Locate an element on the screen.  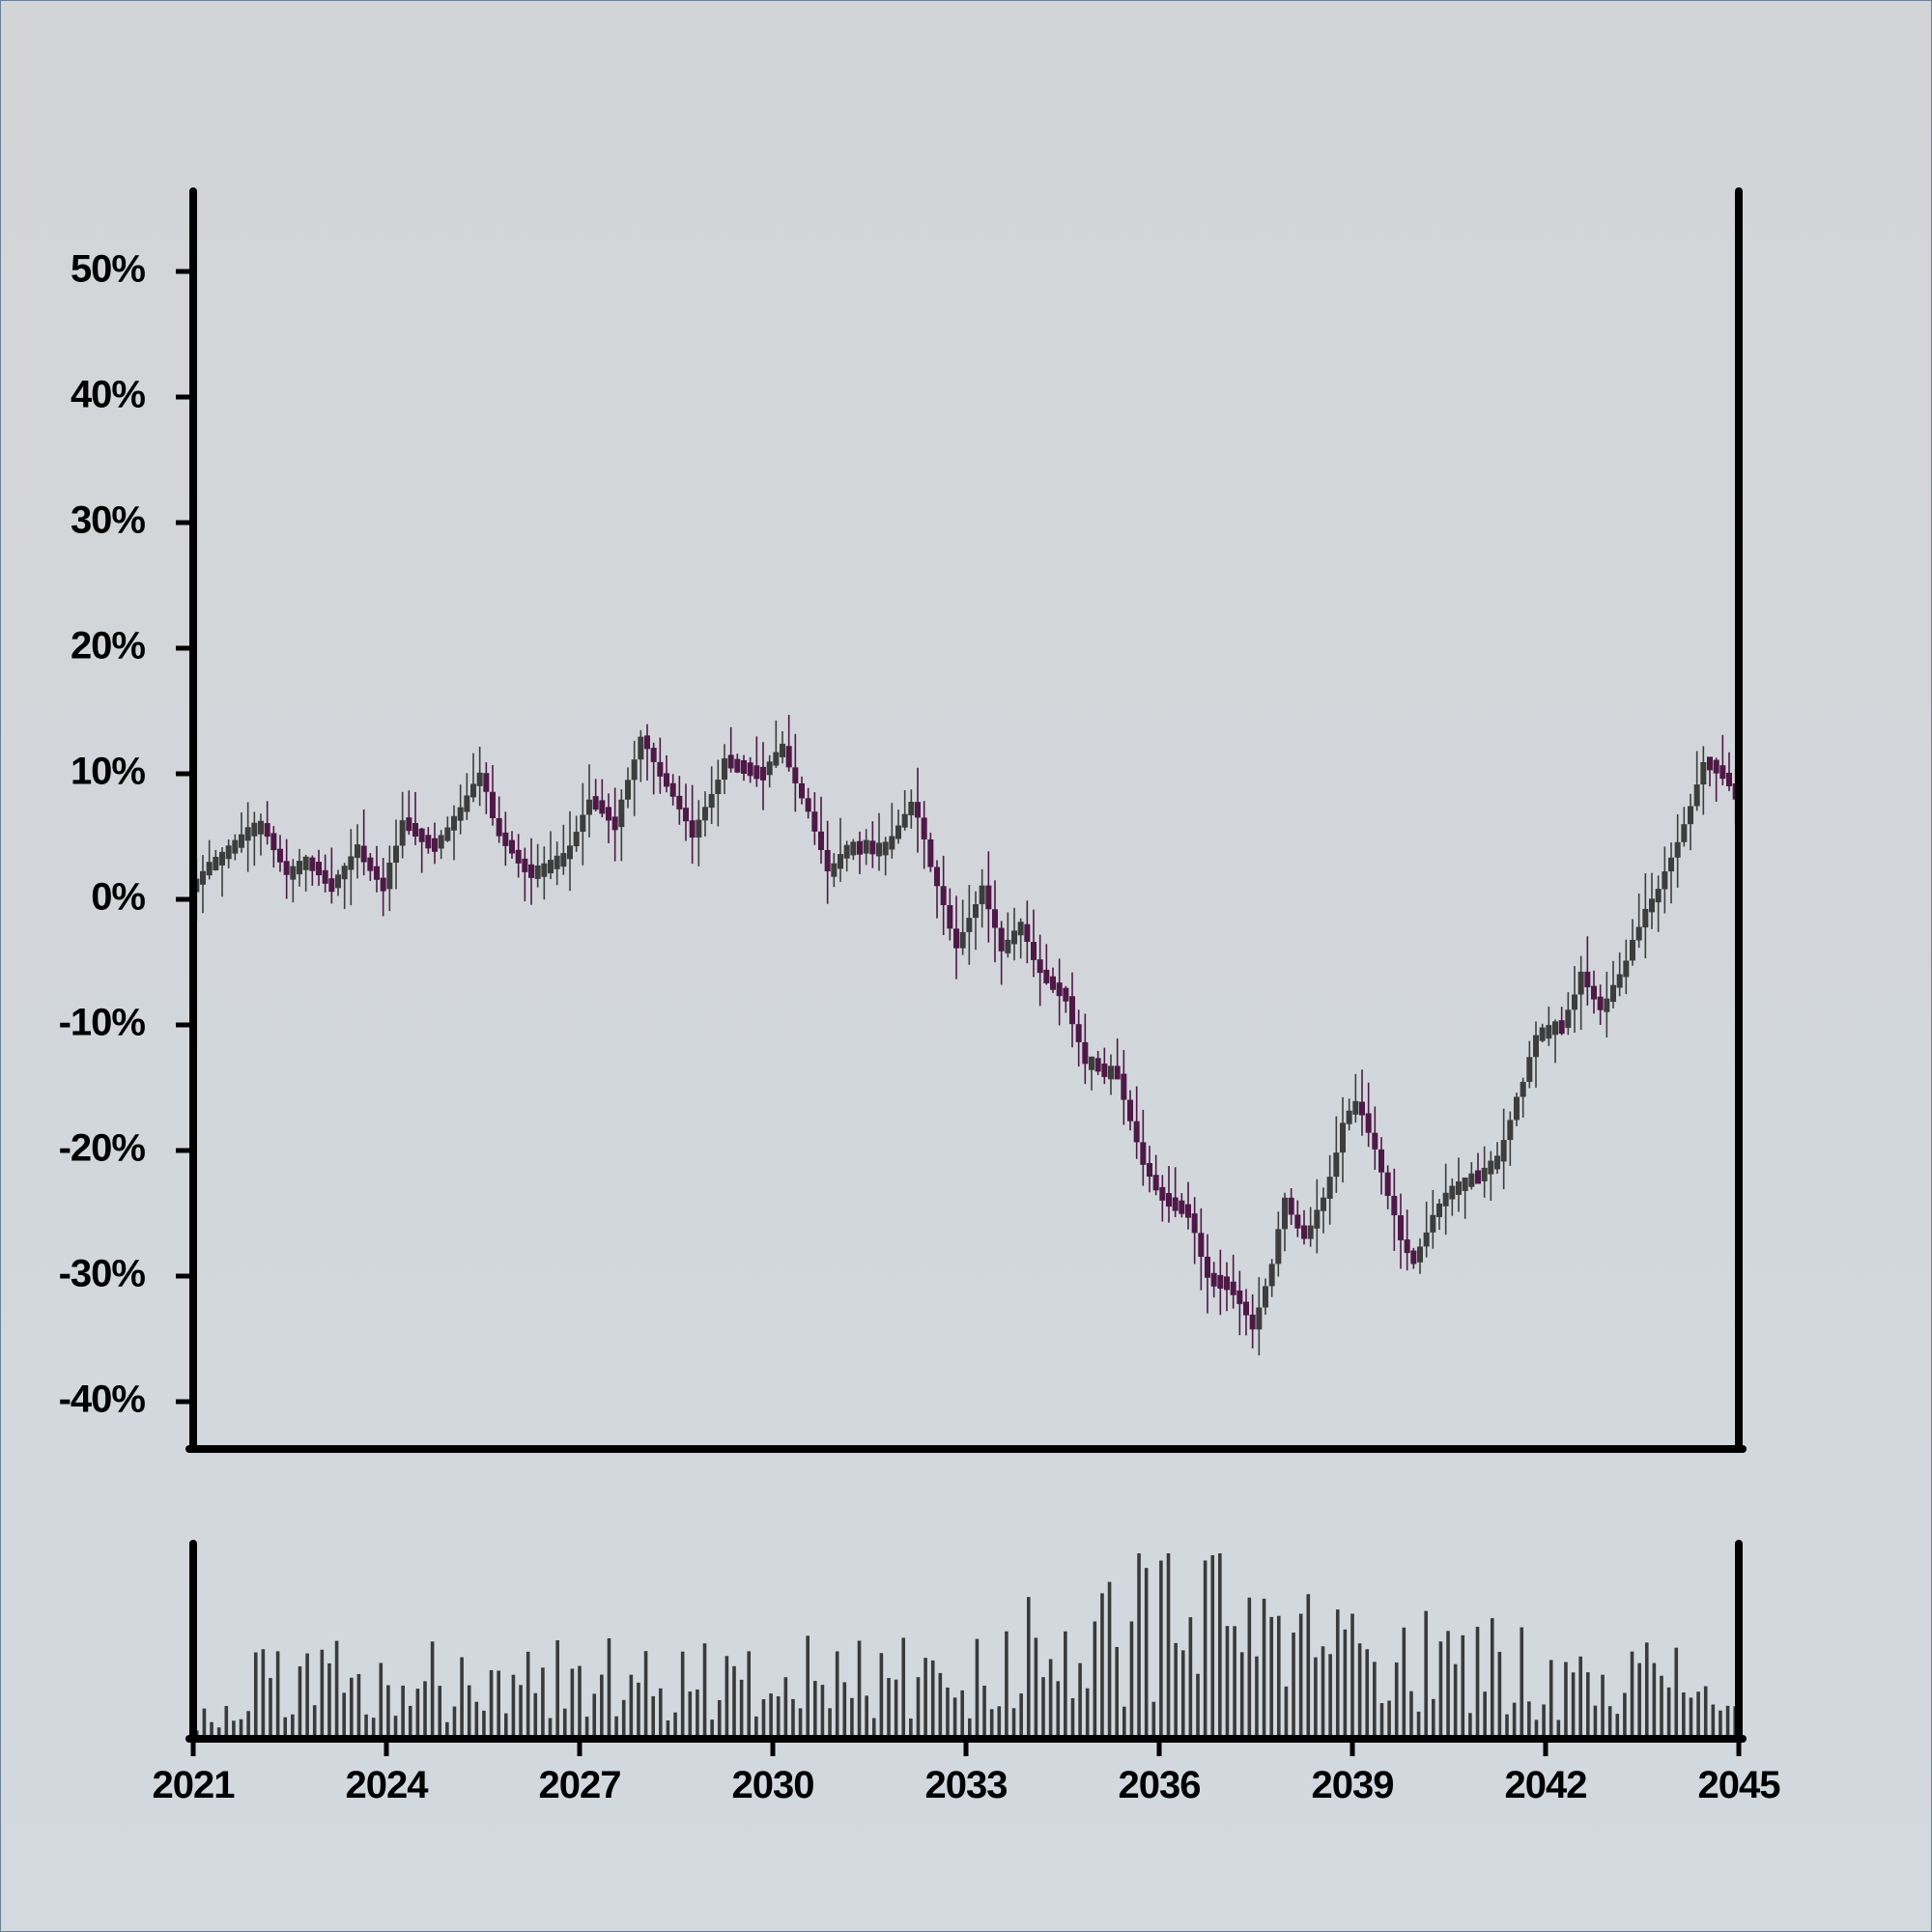
y-tick-label: -40% is located at coordinates (102, 1399).